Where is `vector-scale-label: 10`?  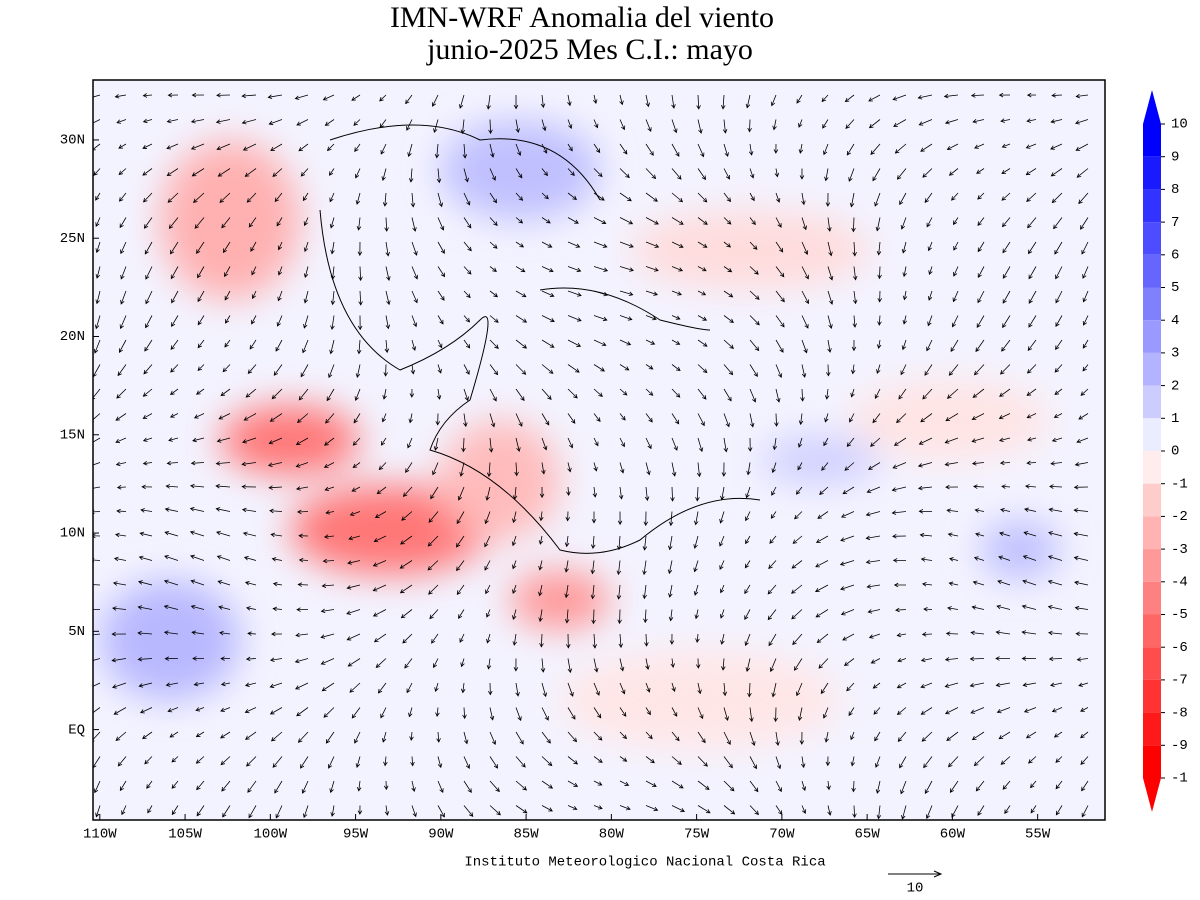 vector-scale-label: 10 is located at coordinates (915, 889).